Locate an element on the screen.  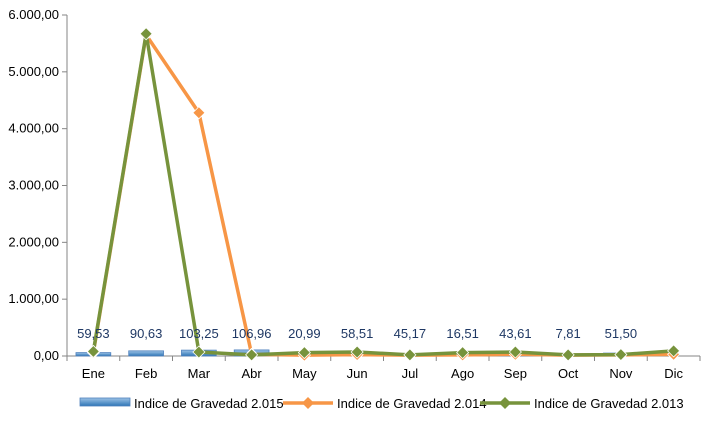
x-tick-label: Ene is located at coordinates (93, 373).